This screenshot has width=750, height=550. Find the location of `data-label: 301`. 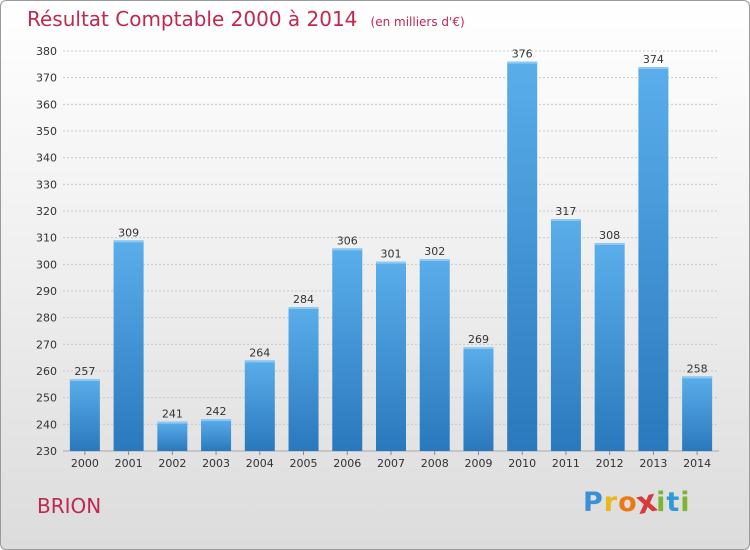

data-label: 301 is located at coordinates (391, 254).